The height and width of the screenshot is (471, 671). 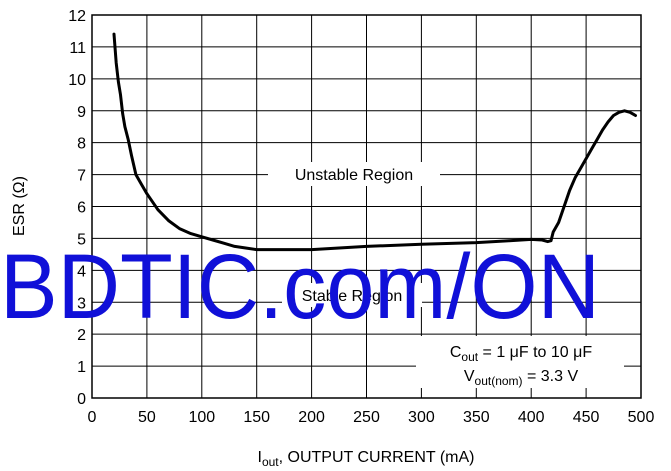 I want to click on x-tick-label: 350, so click(x=476, y=417).